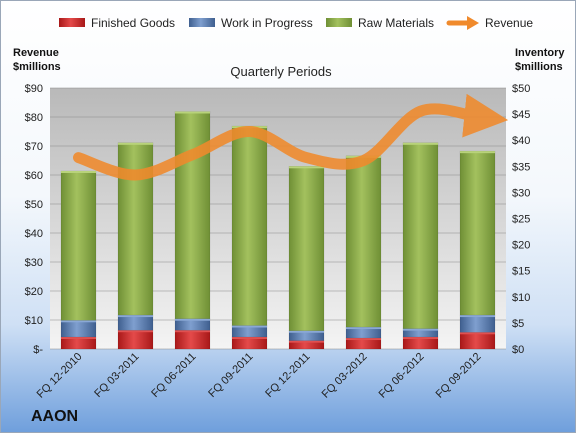 The height and width of the screenshot is (433, 576). Describe the element at coordinates (202, 22) in the screenshot. I see `legend-swatch-work-in-progress` at that location.